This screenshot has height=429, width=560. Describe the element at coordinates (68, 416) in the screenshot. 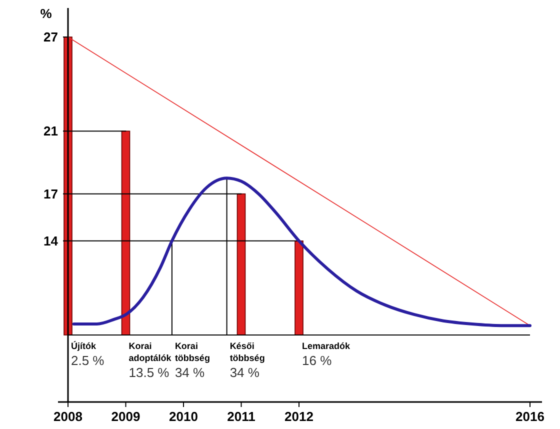

I see `x-tick-label: 2008` at that location.